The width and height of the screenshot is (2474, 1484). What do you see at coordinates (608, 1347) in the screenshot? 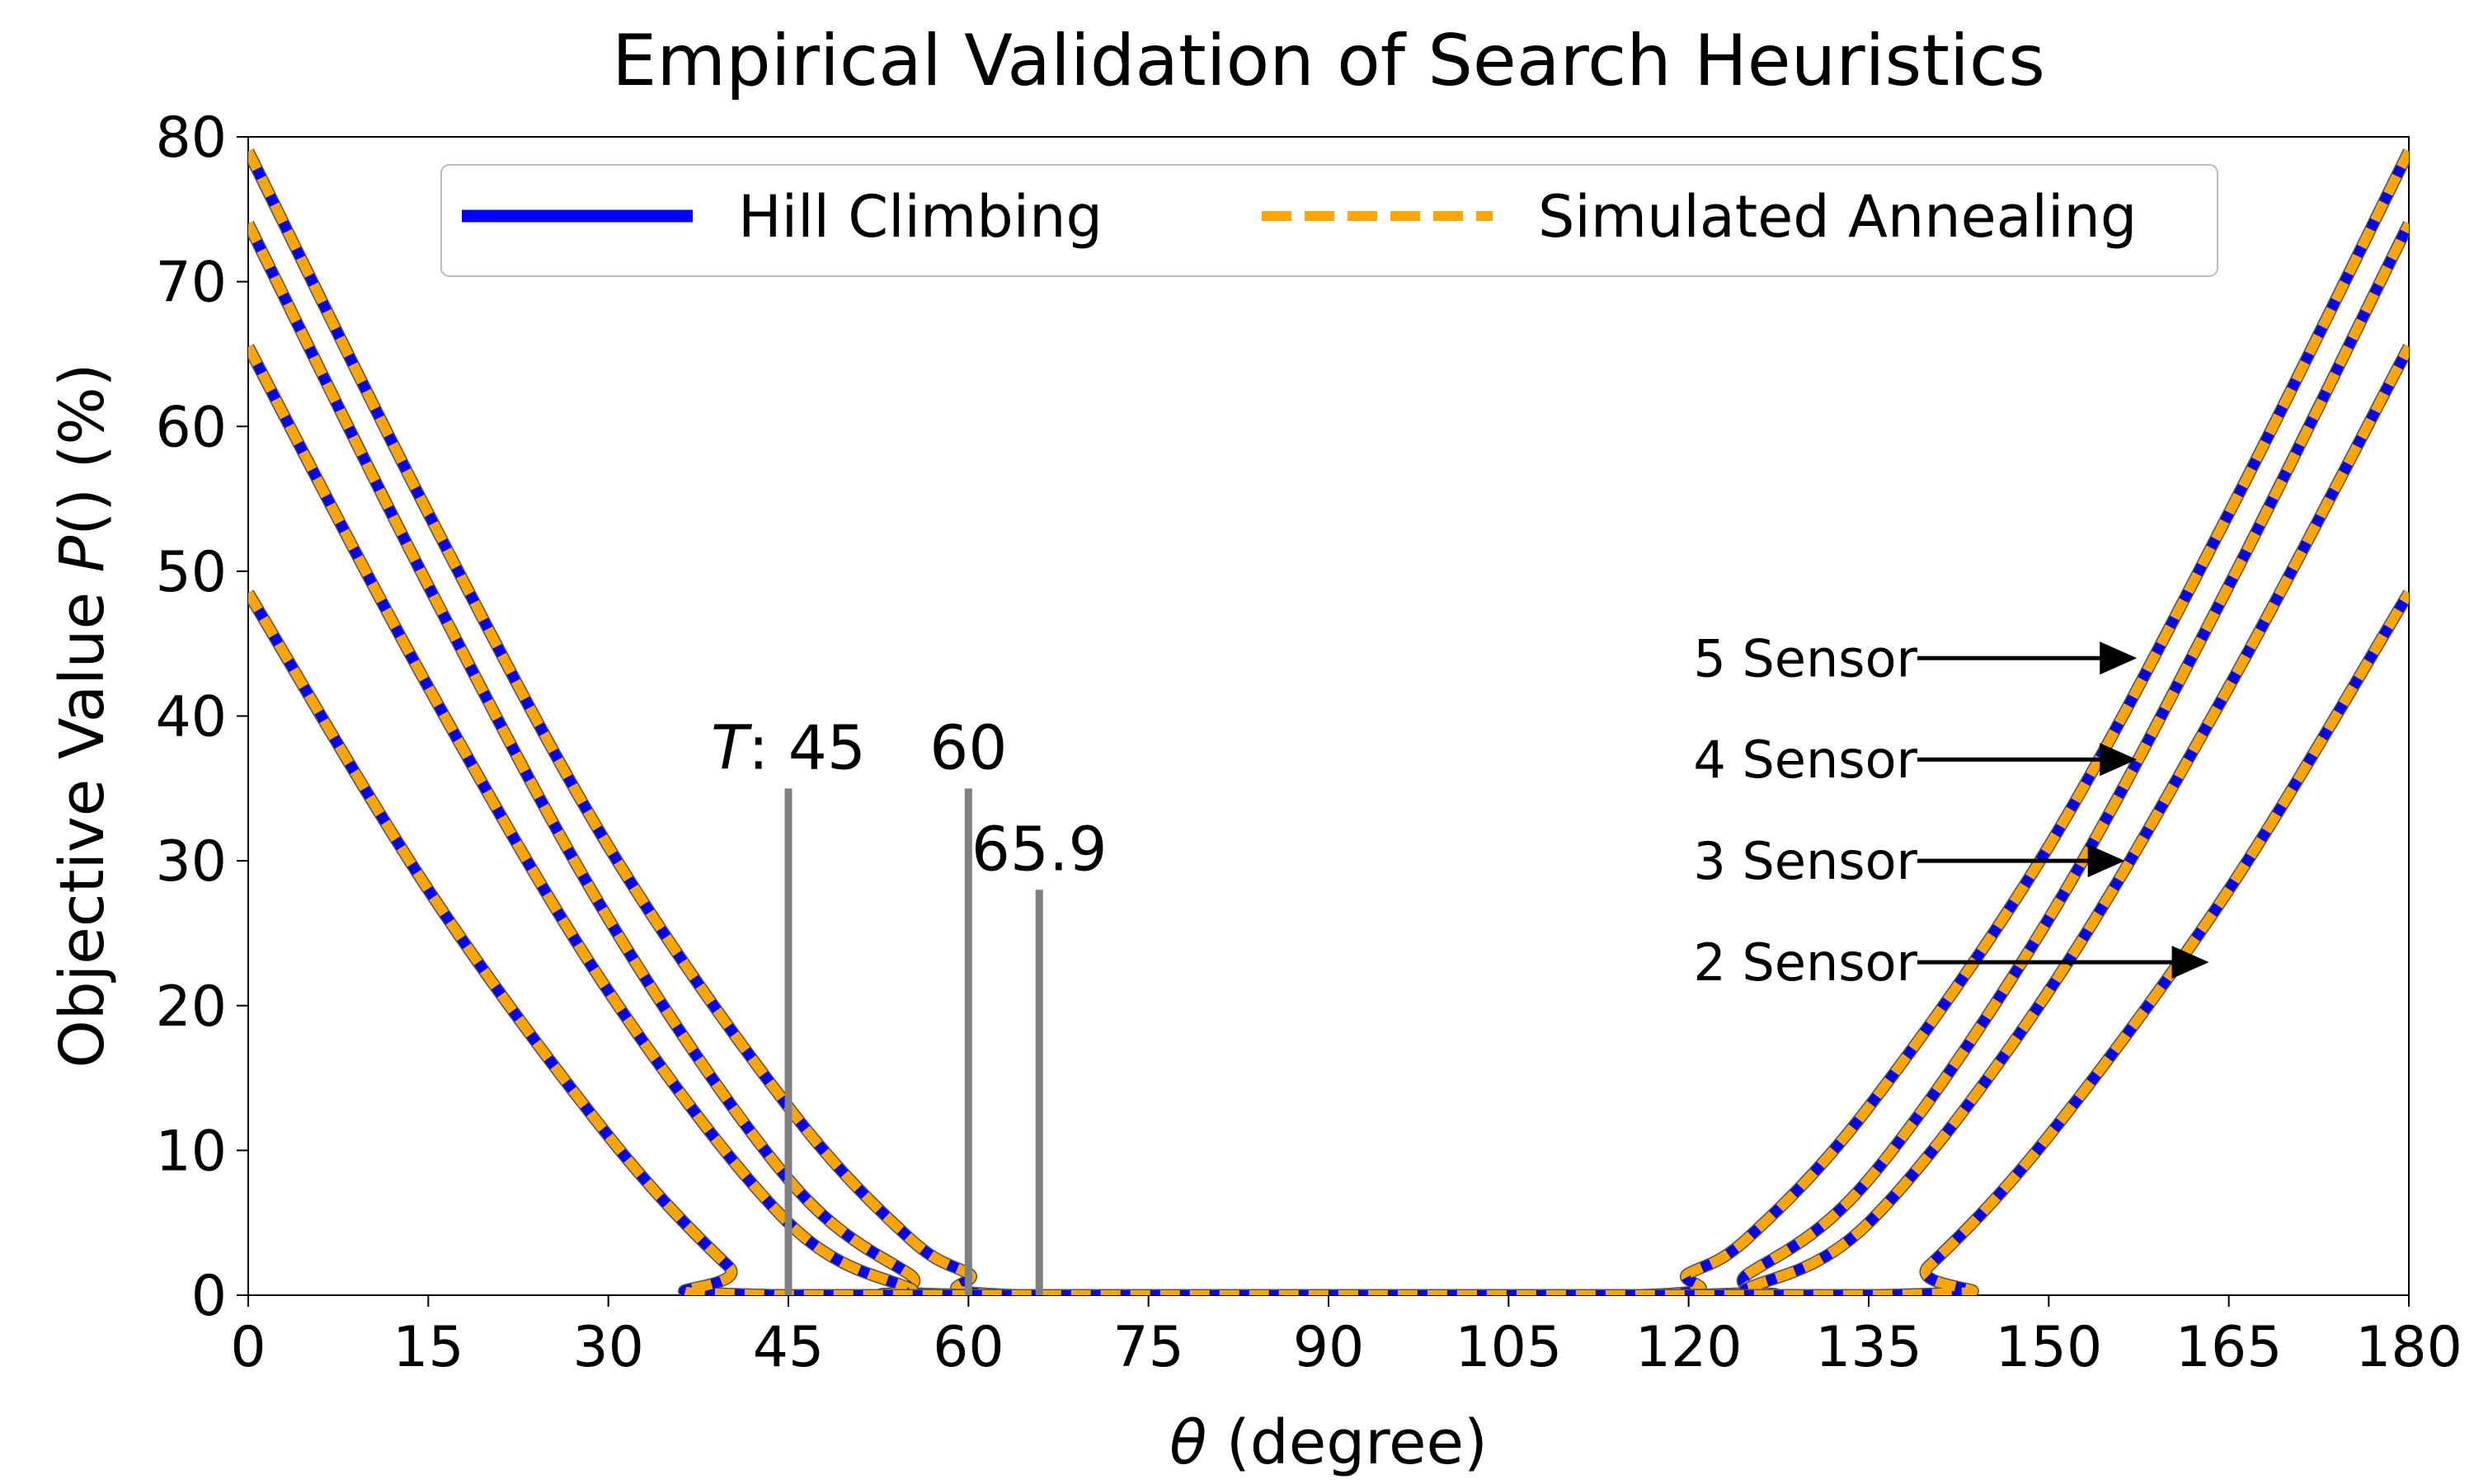
I see `x-tick-label: 30` at bounding box center [608, 1347].